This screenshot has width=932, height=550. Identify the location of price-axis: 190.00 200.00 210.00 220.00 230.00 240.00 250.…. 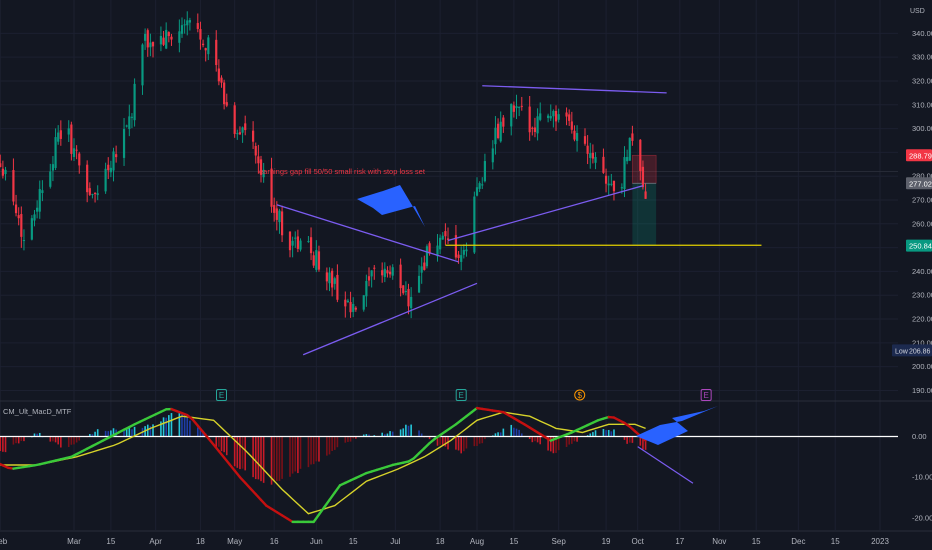
(912, 275).